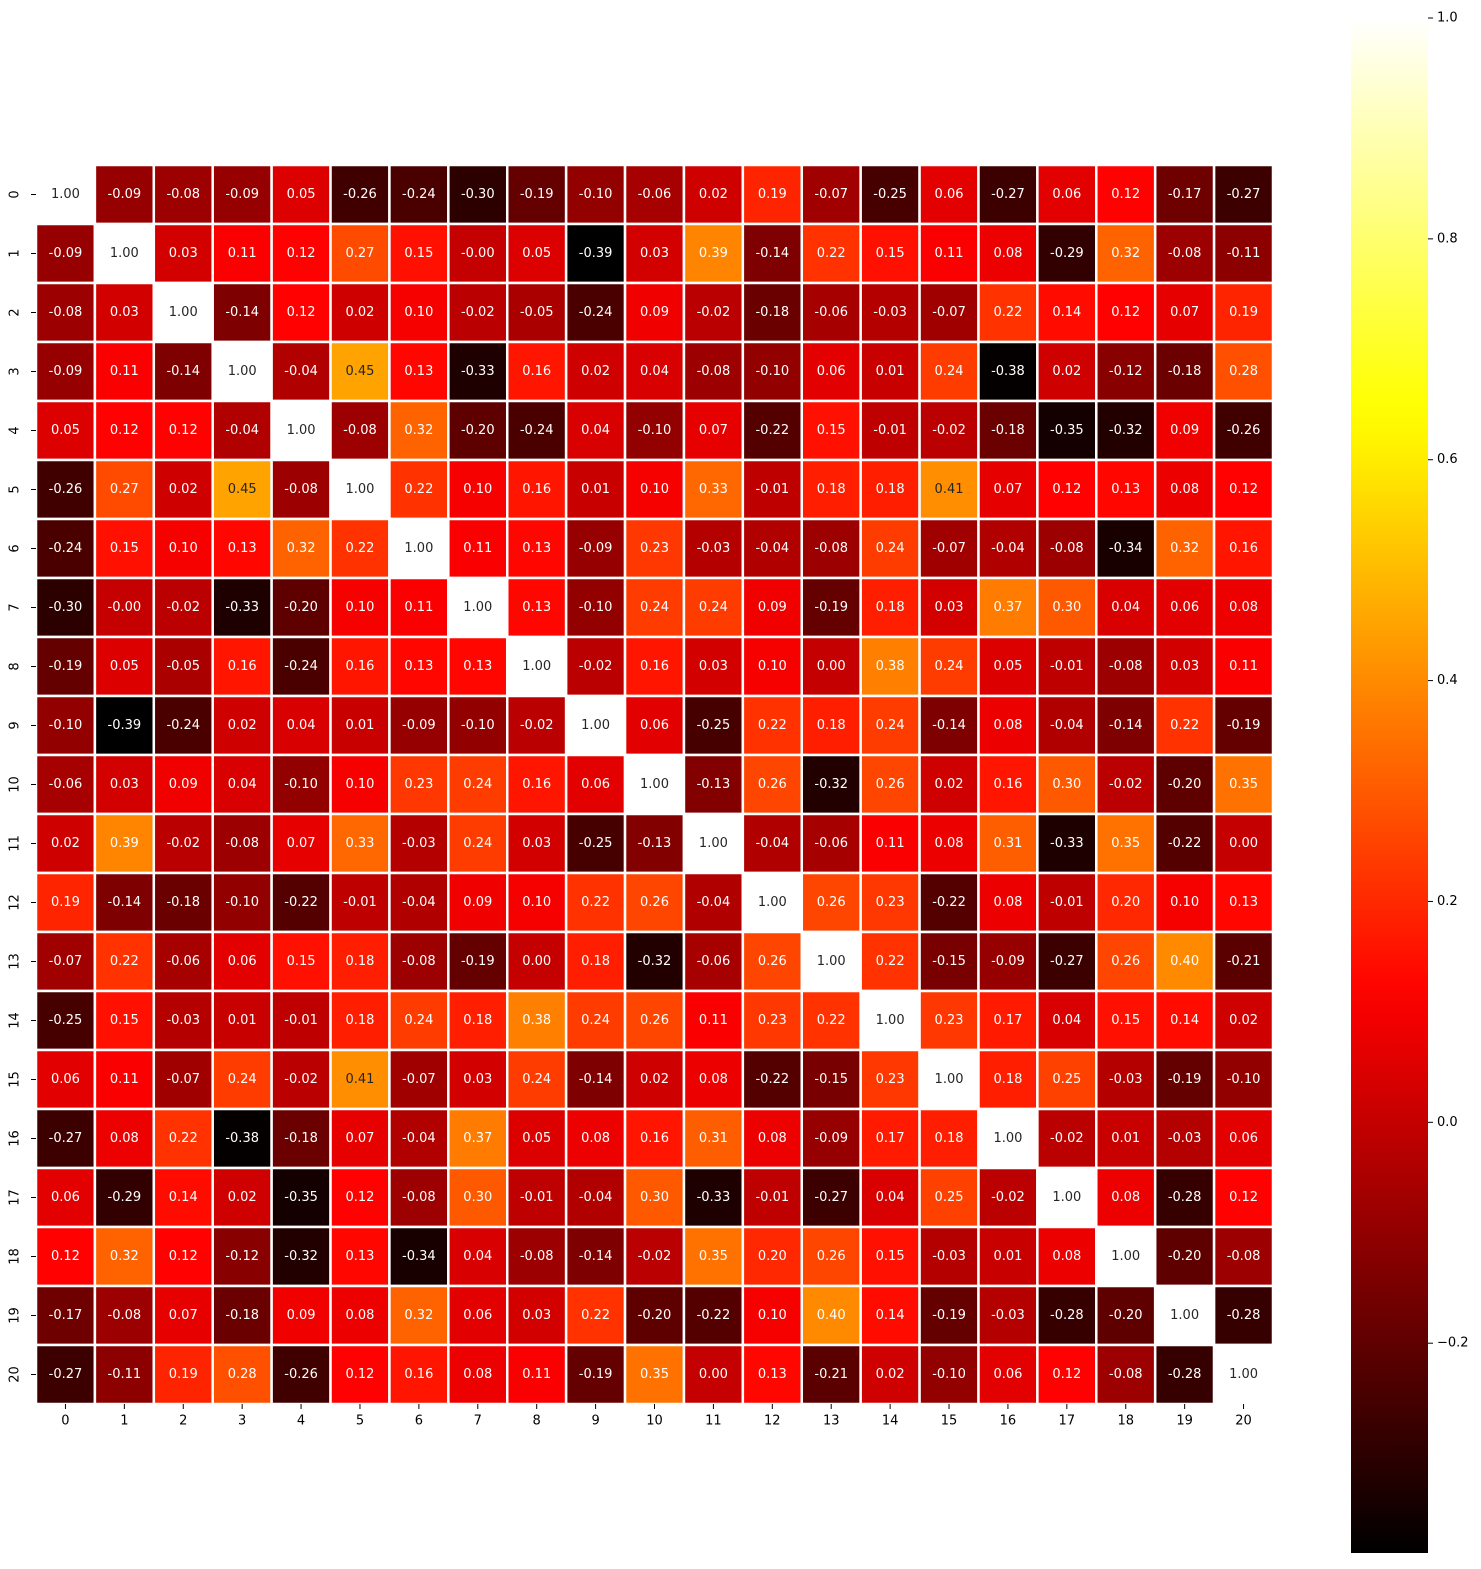 The height and width of the screenshot is (1569, 1481). I want to click on cell-label: -0.25, so click(66, 1020).